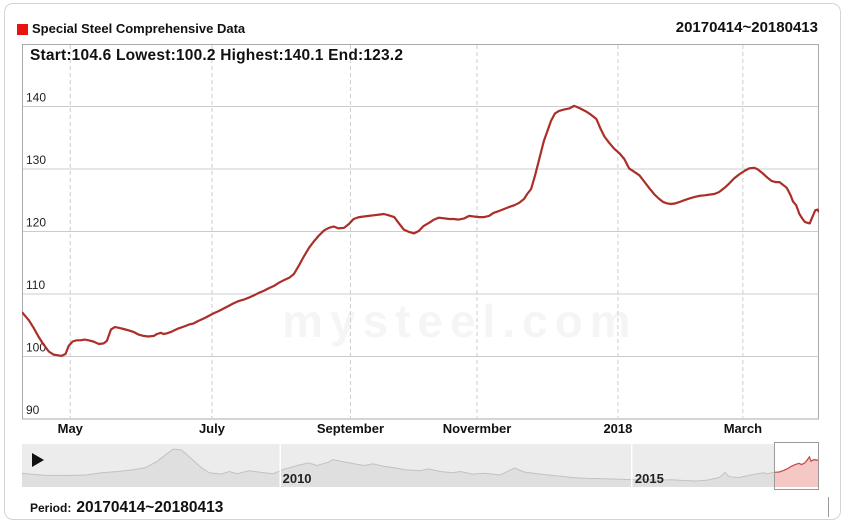 This screenshot has width=845, height=524. What do you see at coordinates (297, 478) in the screenshot?
I see `nav-year-label: 2010` at bounding box center [297, 478].